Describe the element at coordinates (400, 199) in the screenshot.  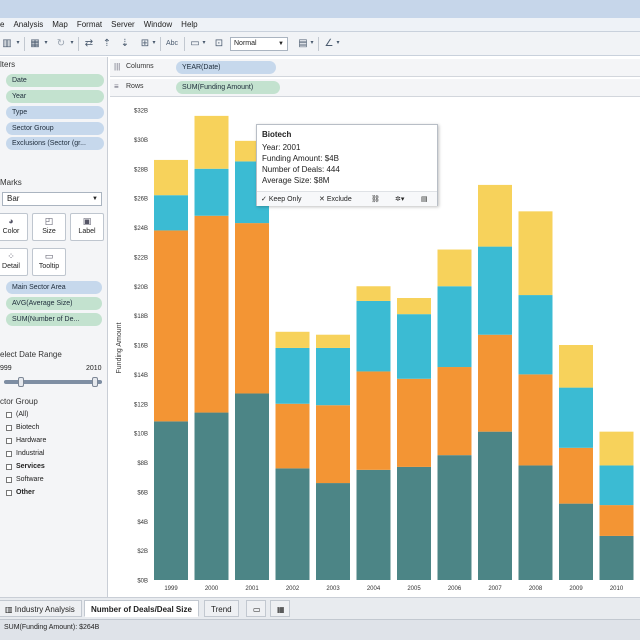
I see `gear-icon: ✲▾` at that location.